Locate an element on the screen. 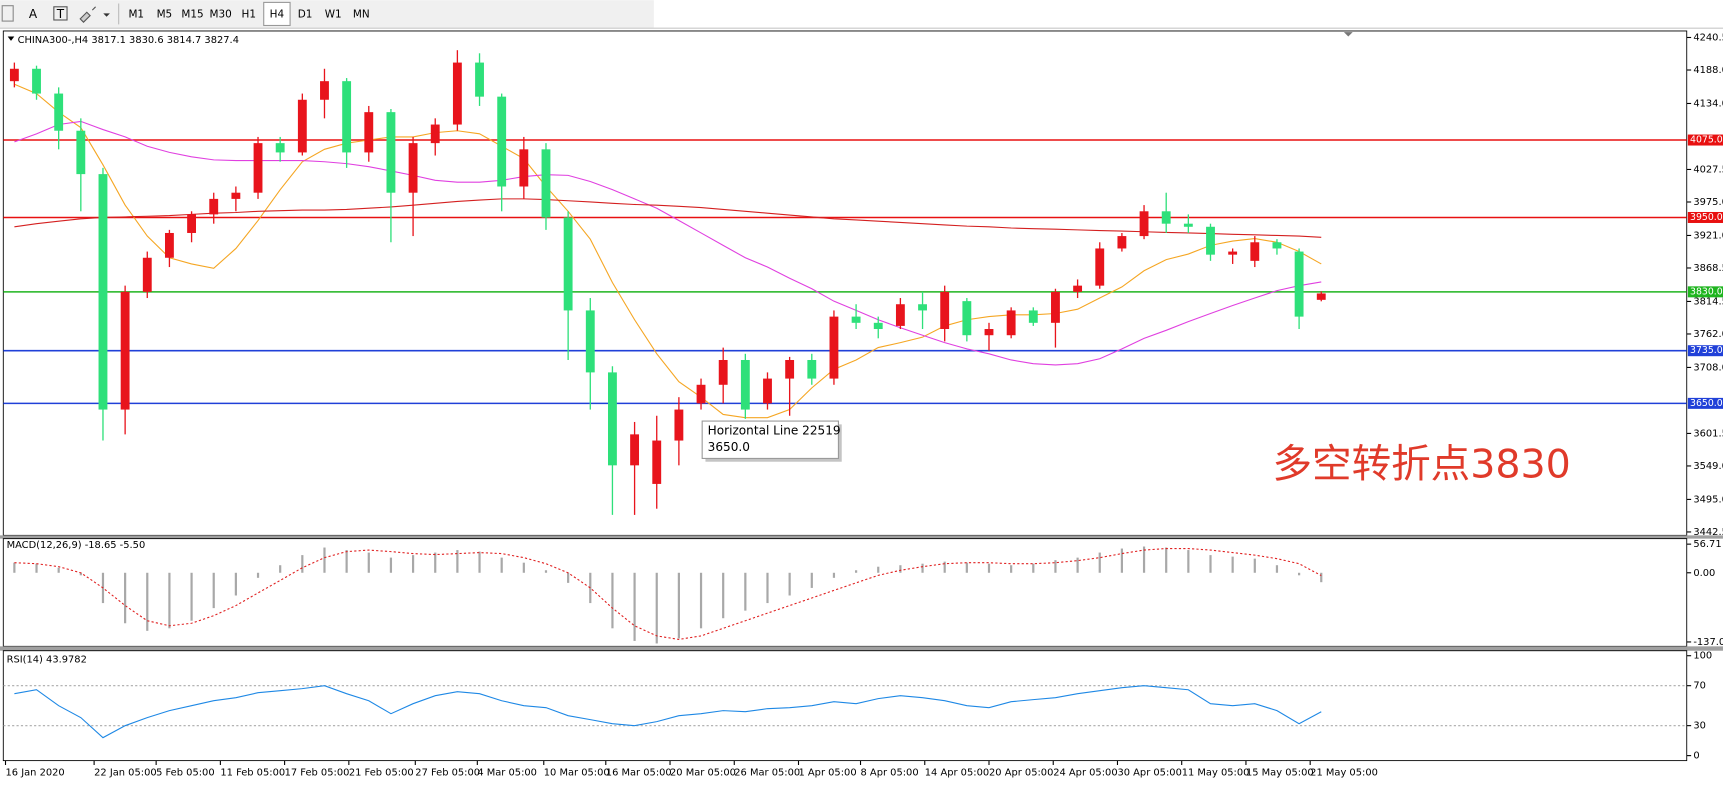 The height and width of the screenshot is (785, 1723). grip-icon is located at coordinates (7, 13).